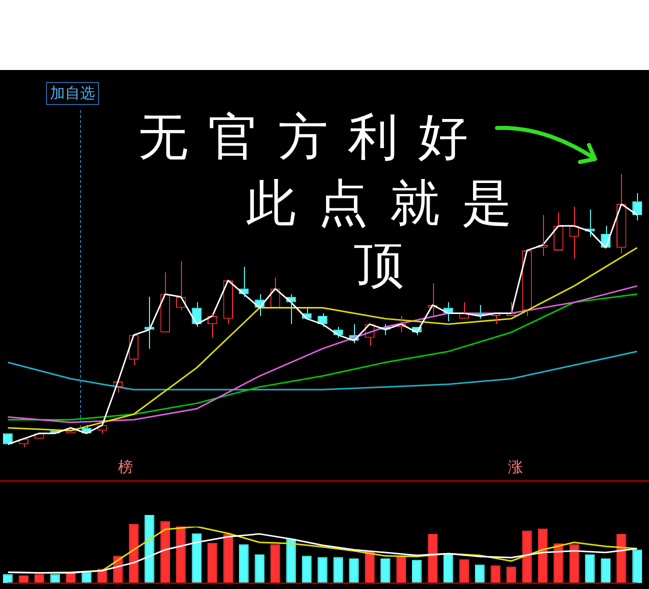 Image resolution: width=649 pixels, height=589 pixels. What do you see at coordinates (313, 137) in the screenshot?
I see `text: 无官方利好` at bounding box center [313, 137].